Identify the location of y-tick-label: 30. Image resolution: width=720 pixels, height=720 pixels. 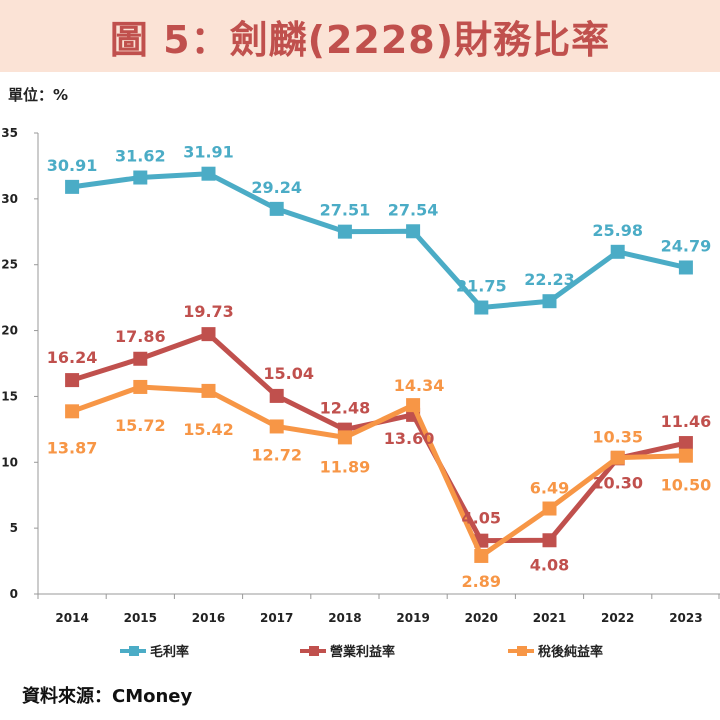
(9, 199).